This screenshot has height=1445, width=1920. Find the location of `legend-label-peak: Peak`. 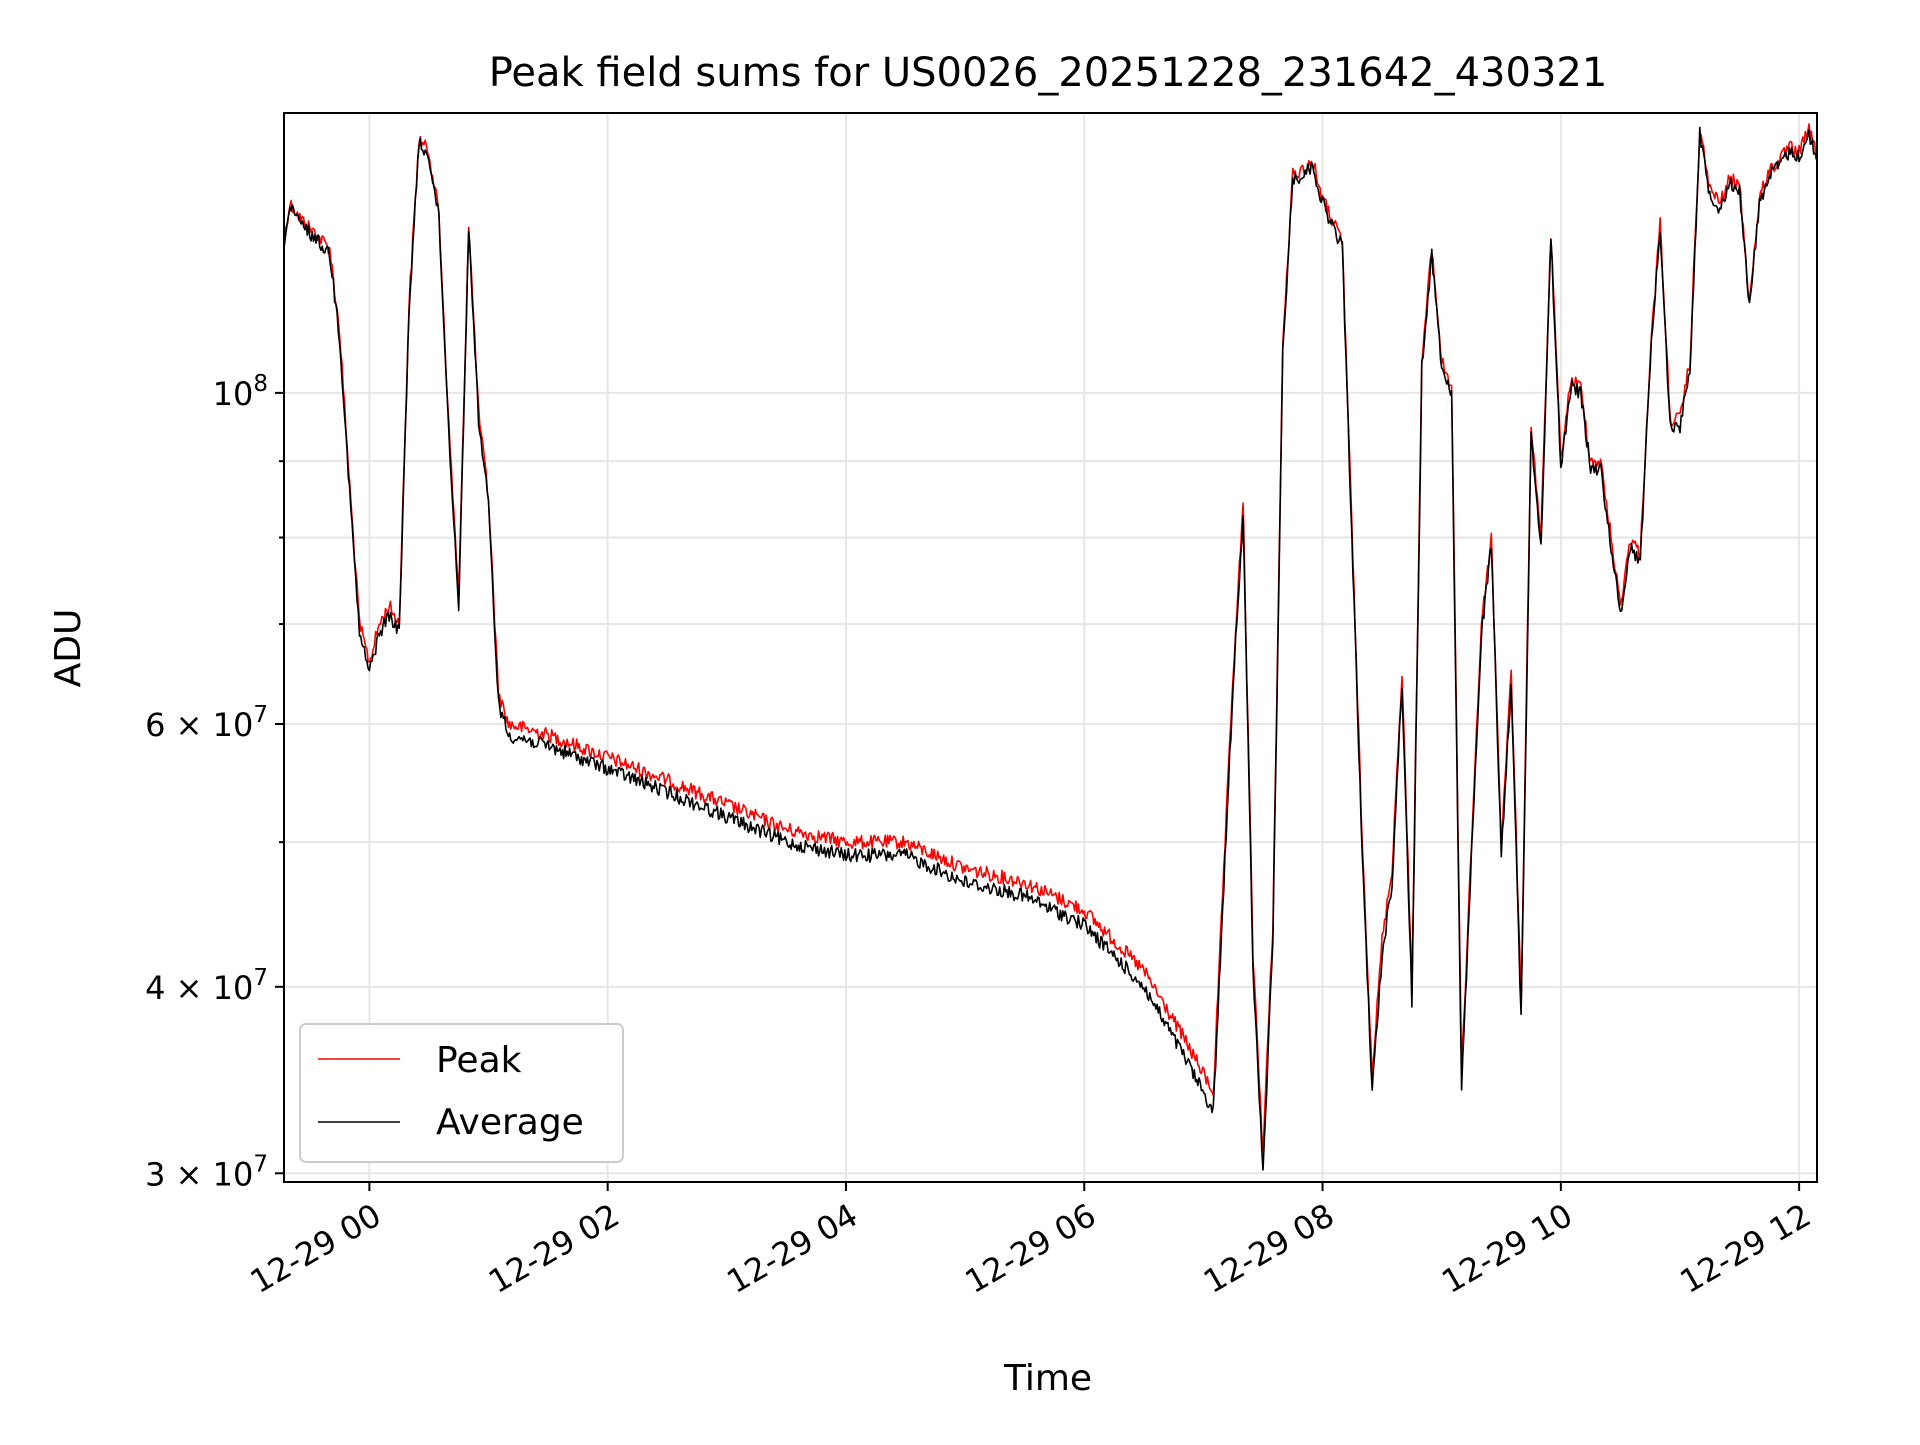

legend-label-peak: Peak is located at coordinates (479, 1060).